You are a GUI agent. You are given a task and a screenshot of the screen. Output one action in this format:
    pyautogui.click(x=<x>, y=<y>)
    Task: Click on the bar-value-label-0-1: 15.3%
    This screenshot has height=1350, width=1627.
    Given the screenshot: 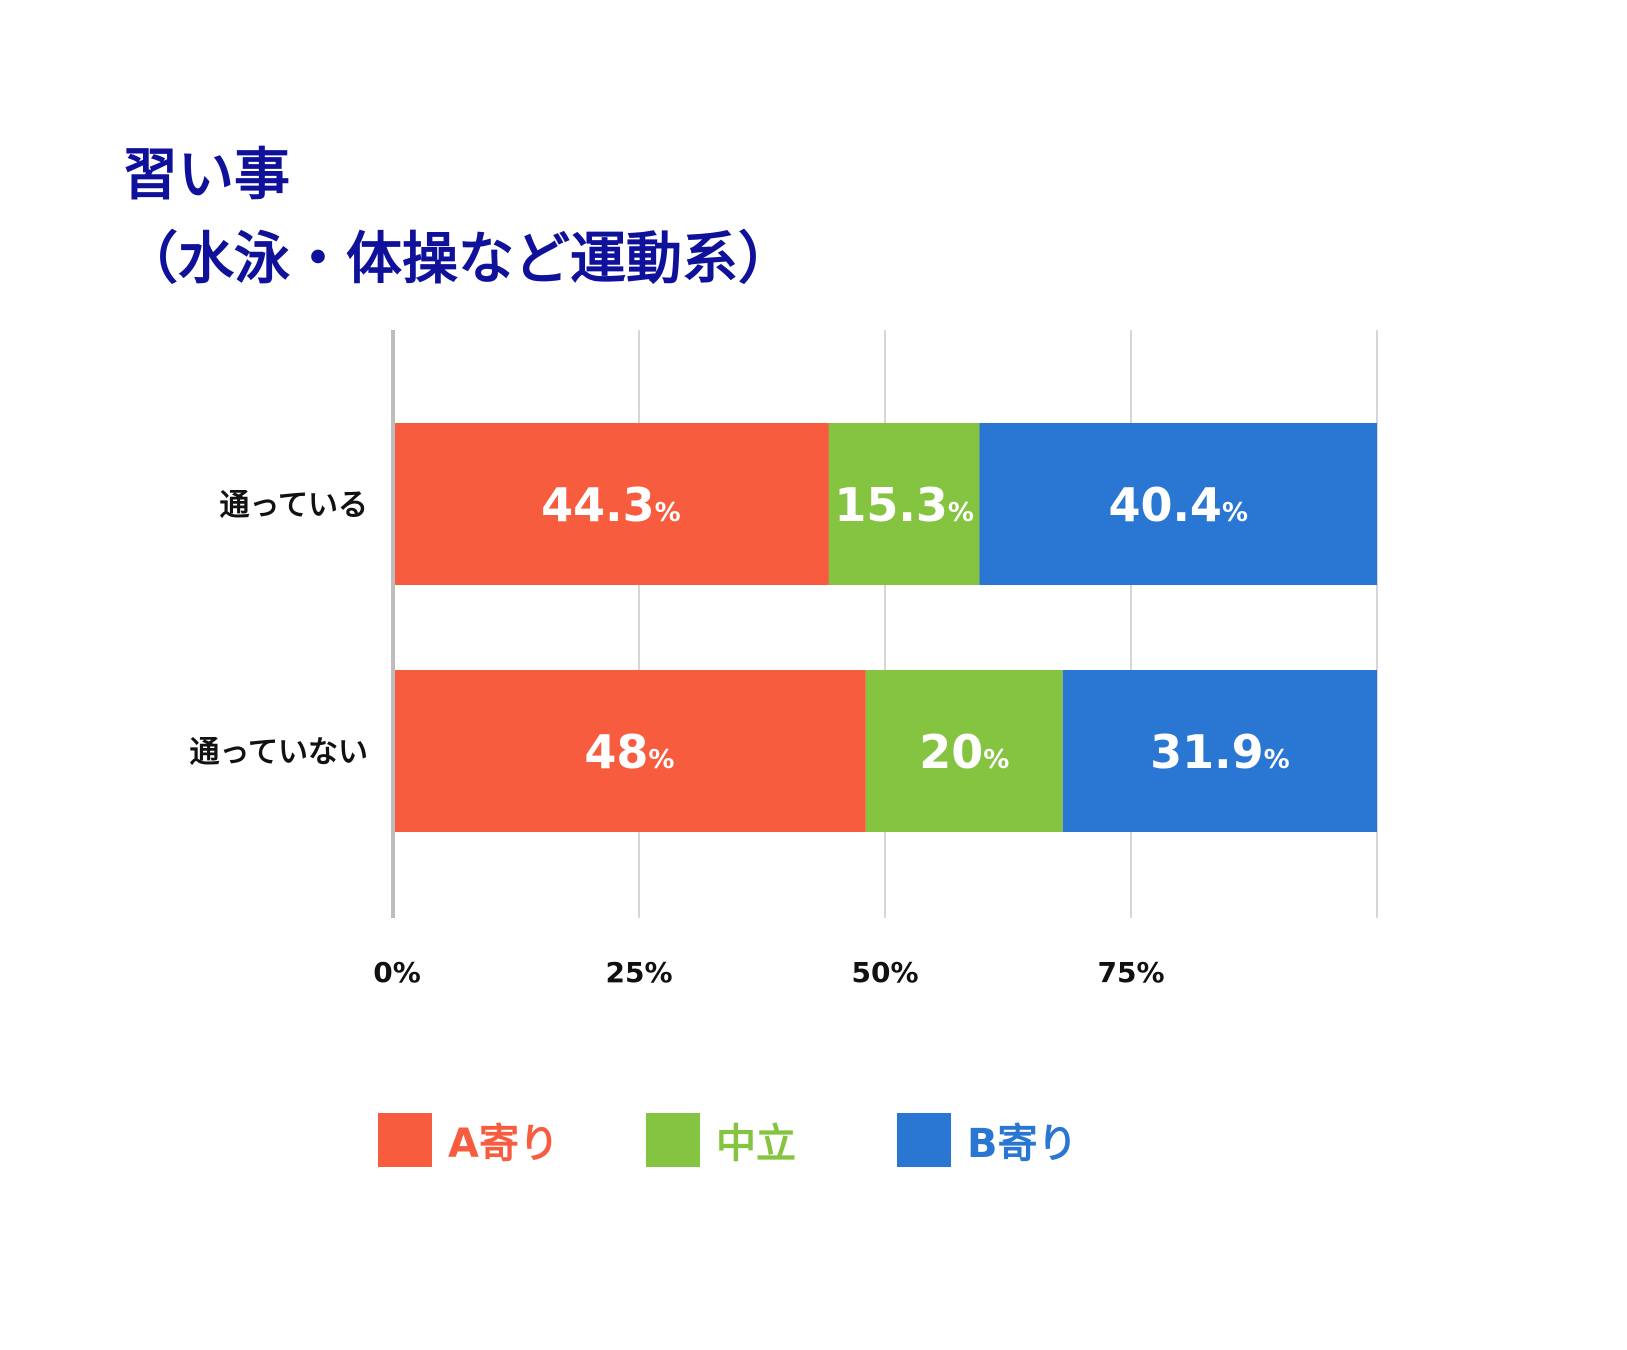 What is the action you would take?
    pyautogui.click(x=904, y=505)
    